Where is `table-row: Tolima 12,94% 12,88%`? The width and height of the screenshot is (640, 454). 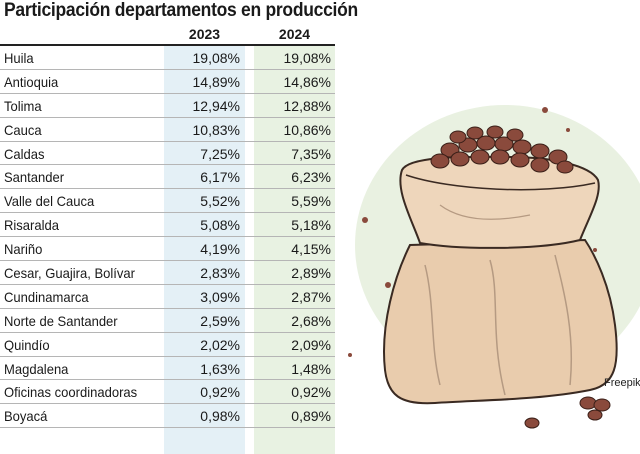 table-row: Tolima 12,94% 12,88% is located at coordinates (167, 106).